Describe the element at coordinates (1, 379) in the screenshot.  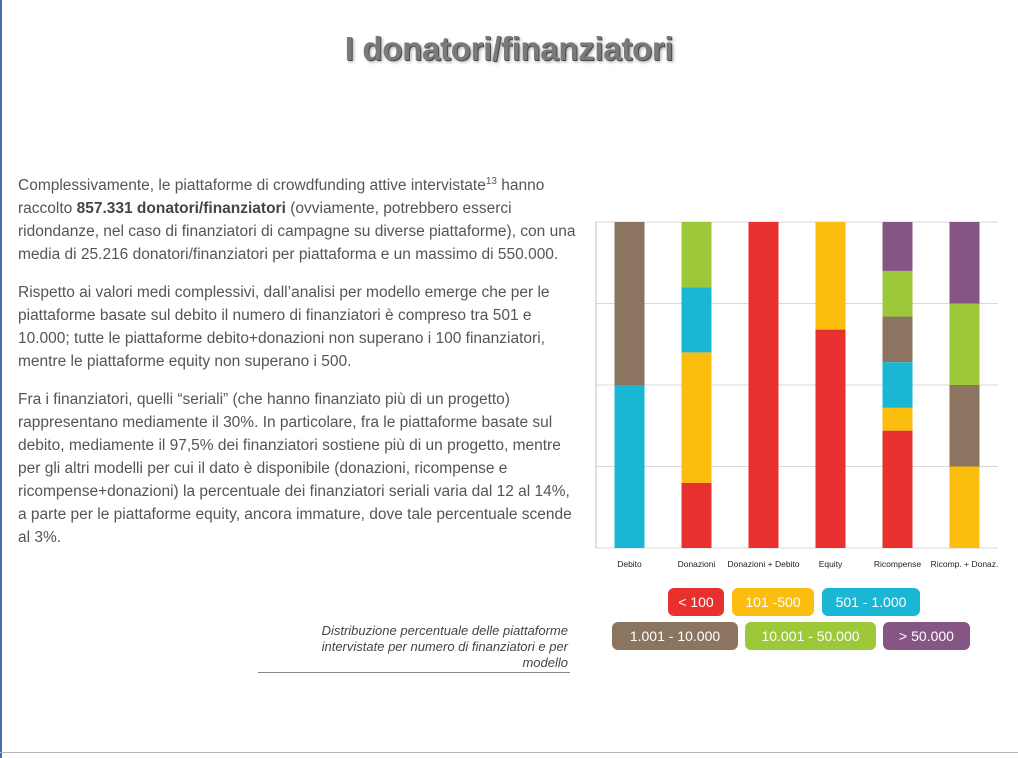
I see `slide-left-border` at that location.